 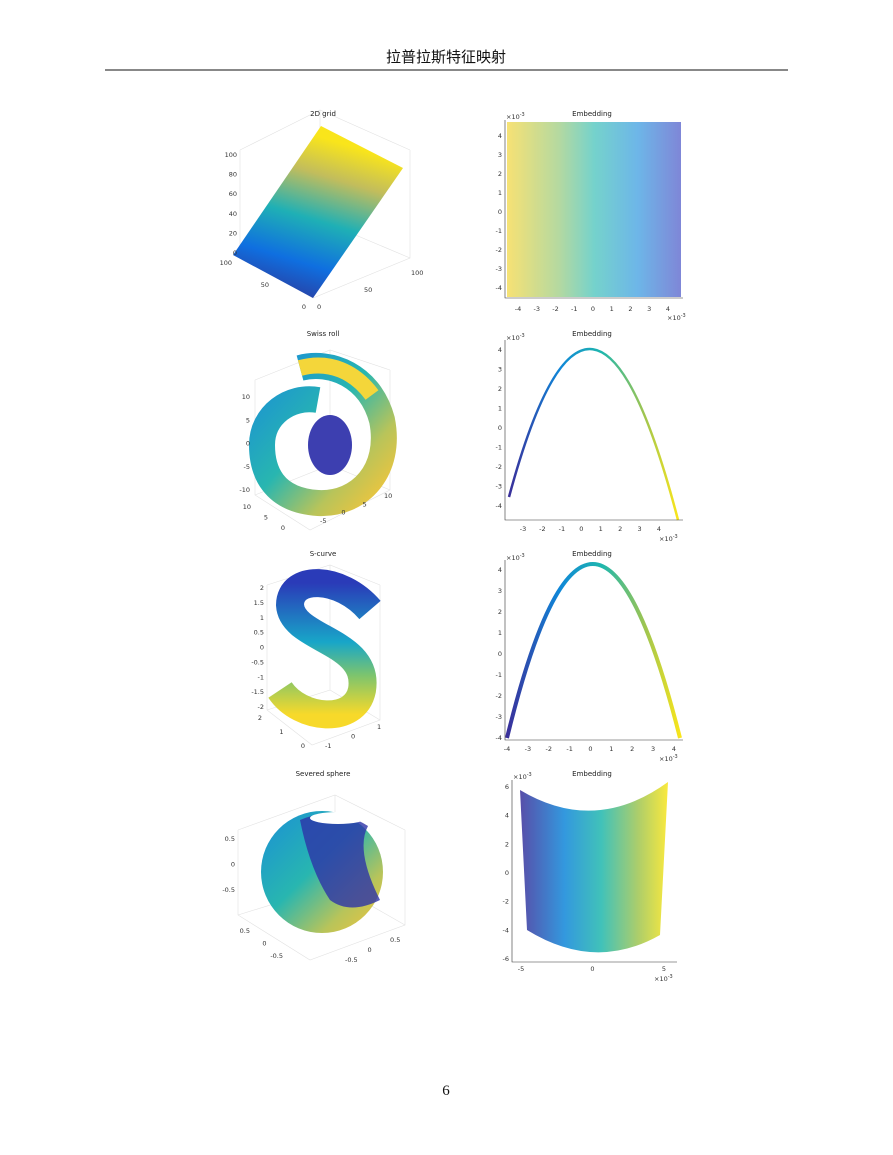 What do you see at coordinates (233, 175) in the screenshot?
I see `tick-label: 80` at bounding box center [233, 175].